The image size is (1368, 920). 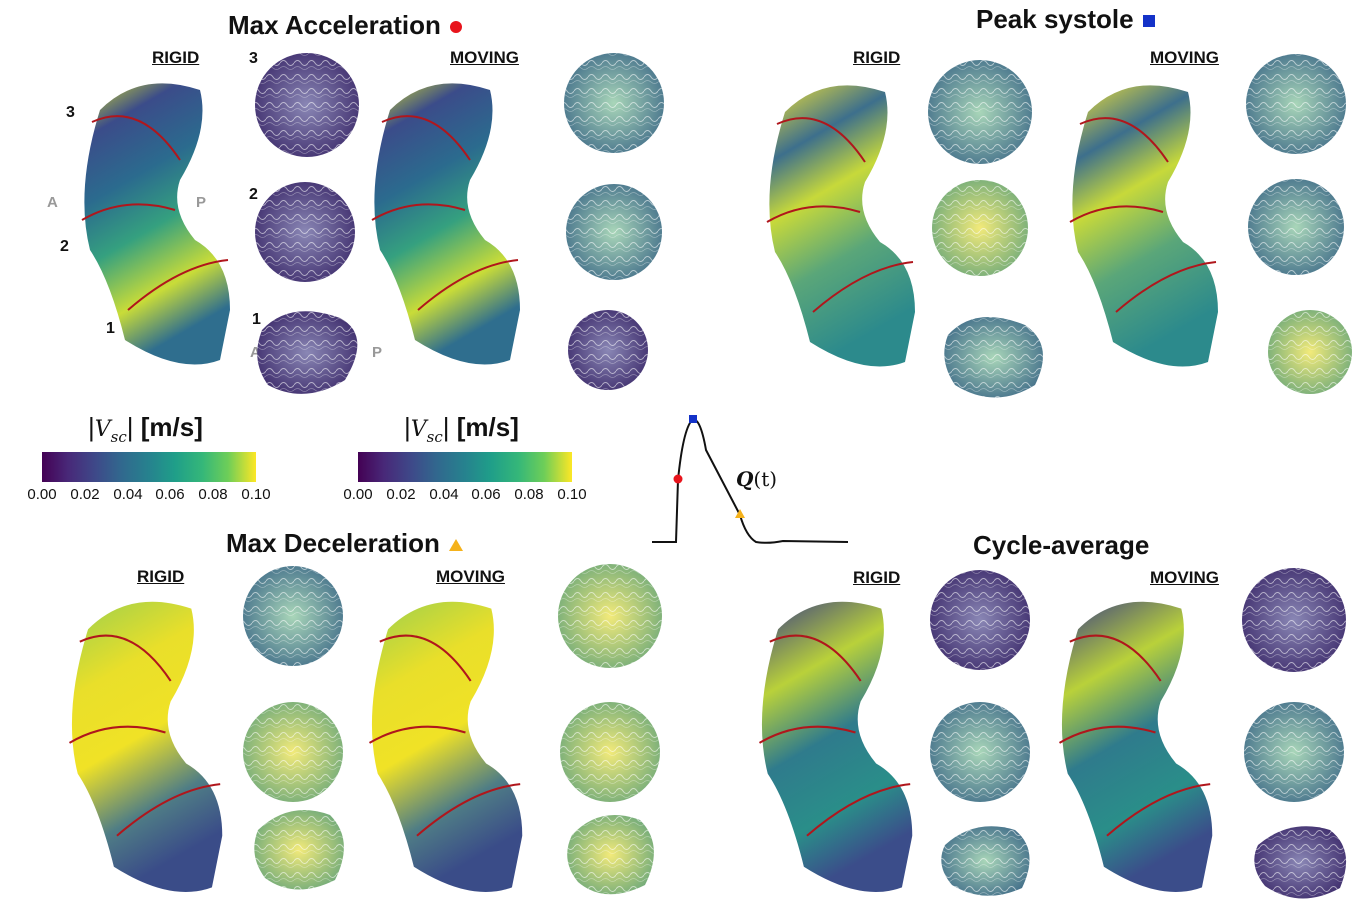 I want to click on colorbar-right, so click(x=465, y=467).